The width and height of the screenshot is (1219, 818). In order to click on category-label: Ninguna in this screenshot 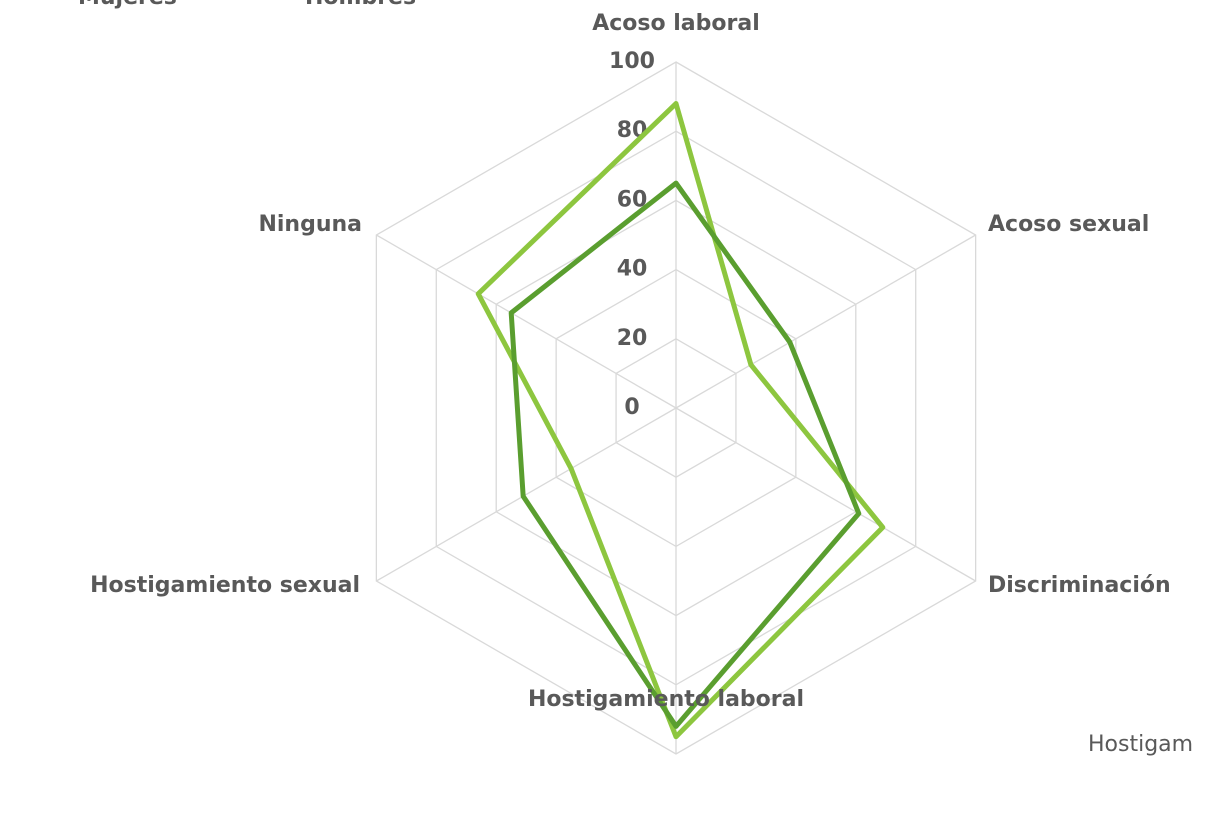, I will do `click(310, 224)`.